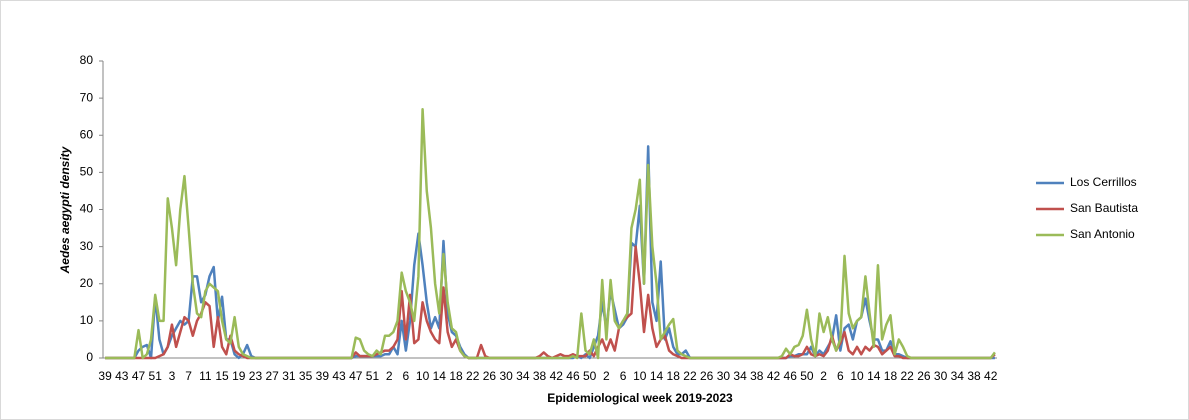  Describe the element at coordinates (188, 376) in the screenshot. I see `x-tick-label: 7` at that location.